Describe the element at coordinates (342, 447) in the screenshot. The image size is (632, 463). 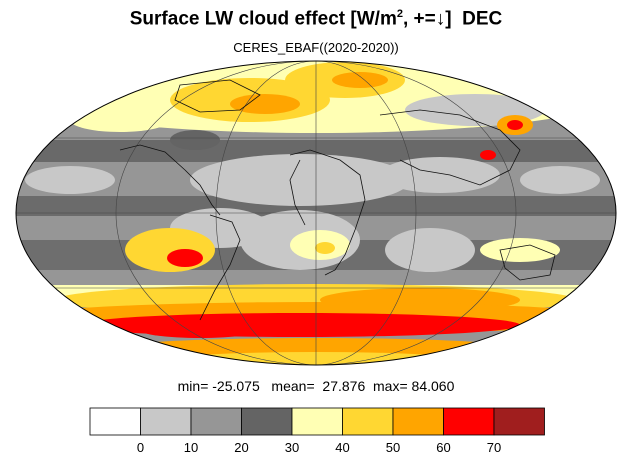
I see `colorbar-tick-label: 40` at that location.